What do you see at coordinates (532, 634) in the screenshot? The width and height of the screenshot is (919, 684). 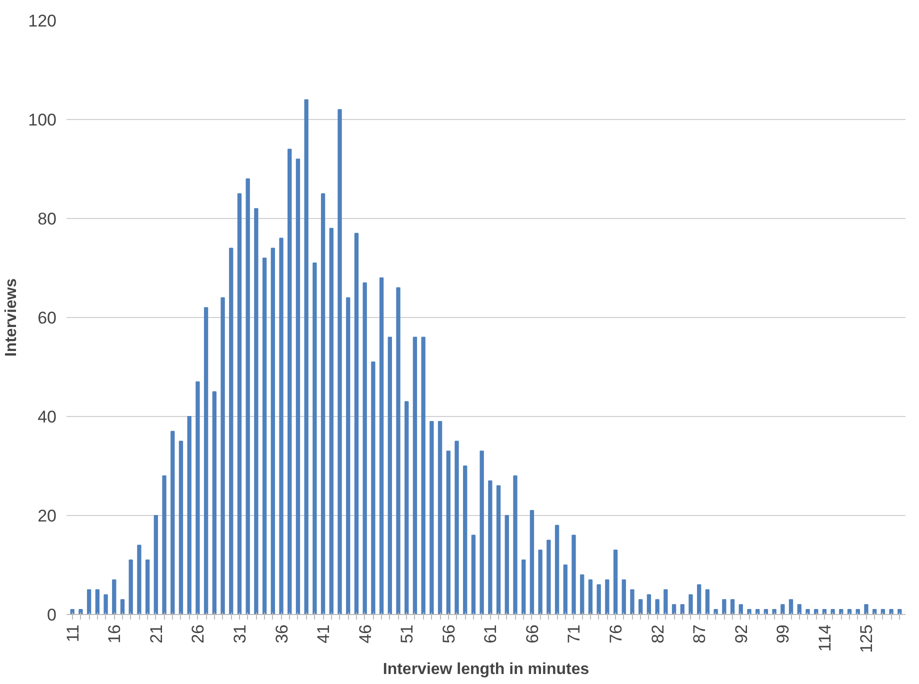 I see `x-tick-label: 66` at bounding box center [532, 634].